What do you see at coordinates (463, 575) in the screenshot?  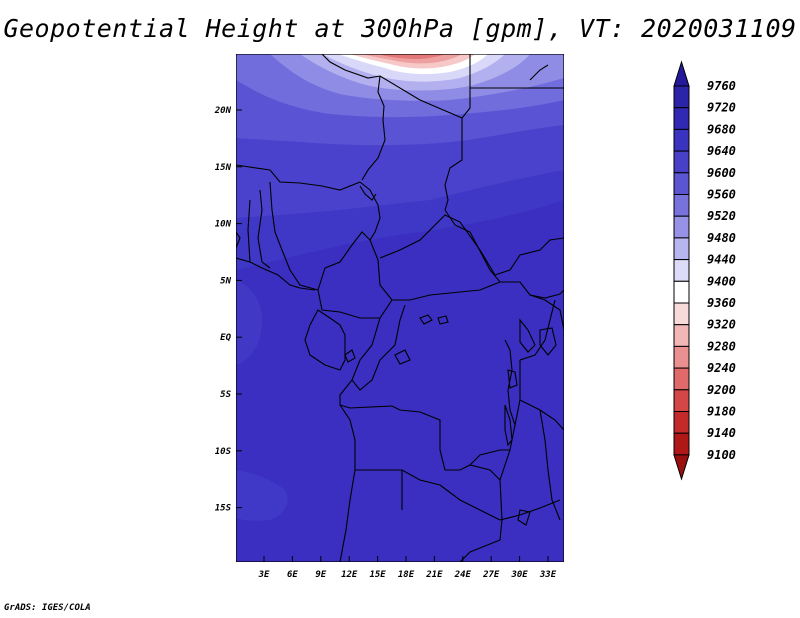 I see `lon-tick-label: 24E` at bounding box center [463, 575].